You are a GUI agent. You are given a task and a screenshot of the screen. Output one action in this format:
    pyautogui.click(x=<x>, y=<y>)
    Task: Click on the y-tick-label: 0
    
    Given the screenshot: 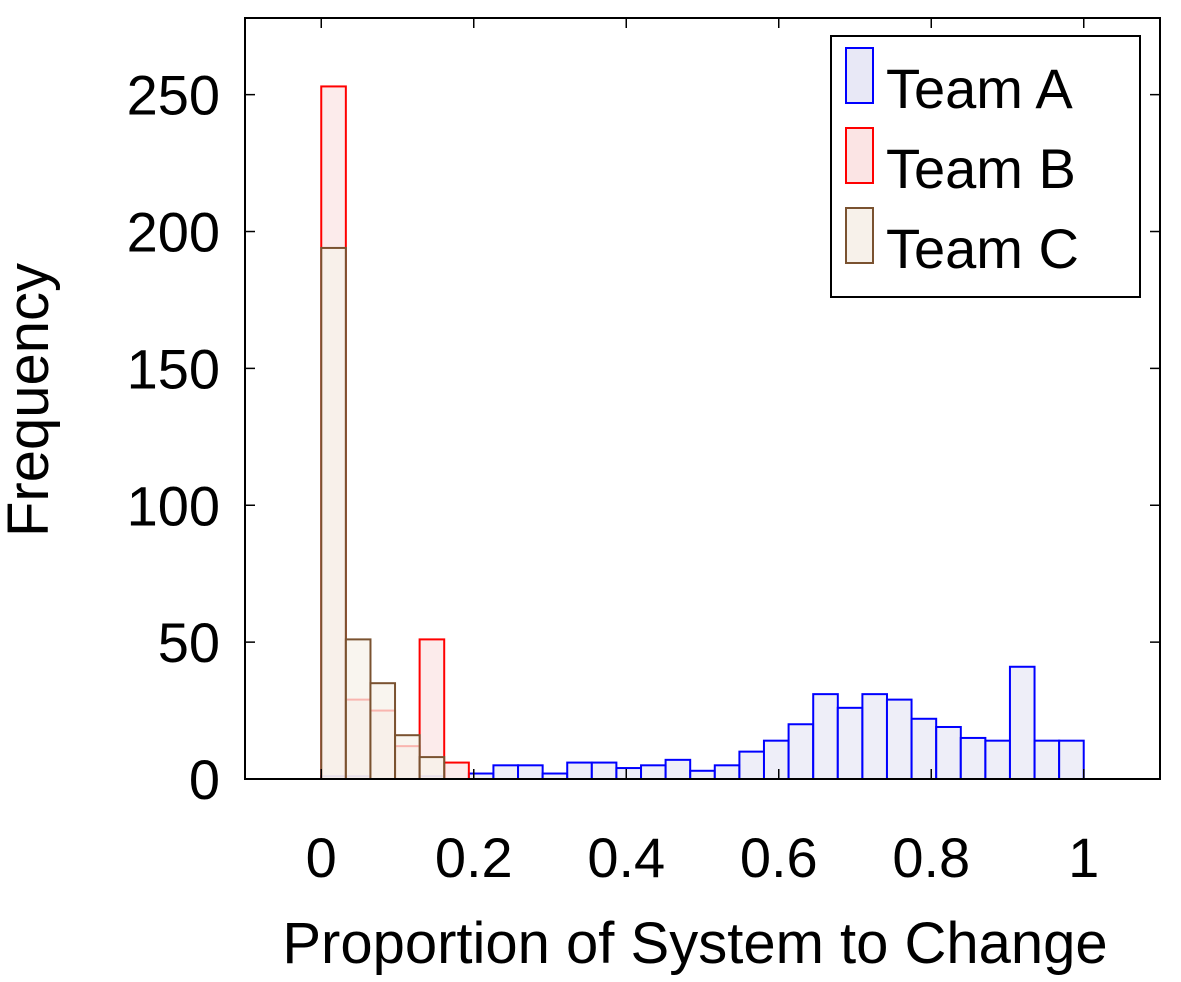 What is the action you would take?
    pyautogui.click(x=204, y=779)
    